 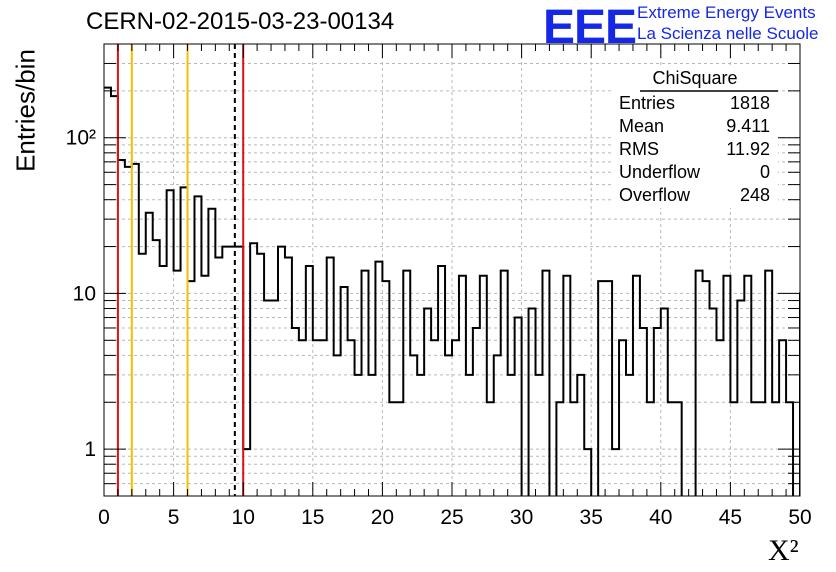 What do you see at coordinates (382, 517) in the screenshot?
I see `x-tick-label: 20` at bounding box center [382, 517].